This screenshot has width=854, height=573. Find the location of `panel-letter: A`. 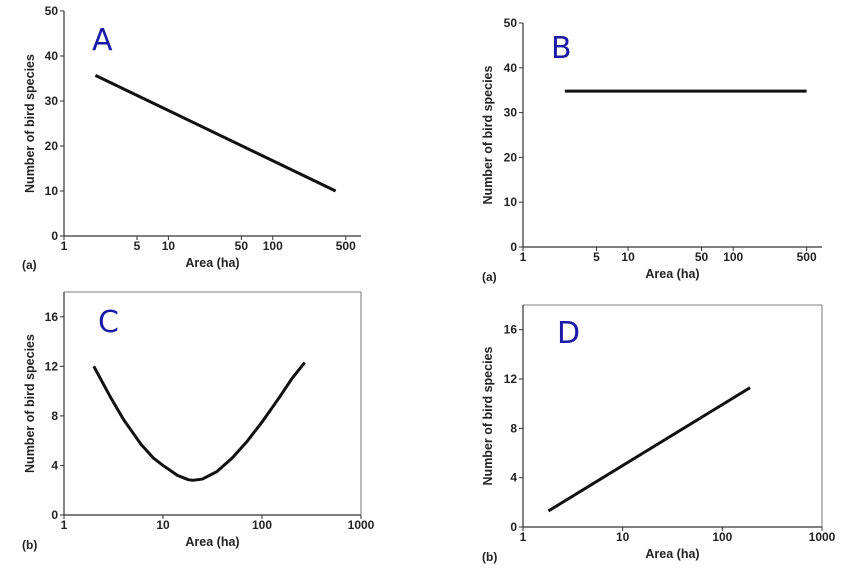

panel-letter: A is located at coordinates (102, 40).